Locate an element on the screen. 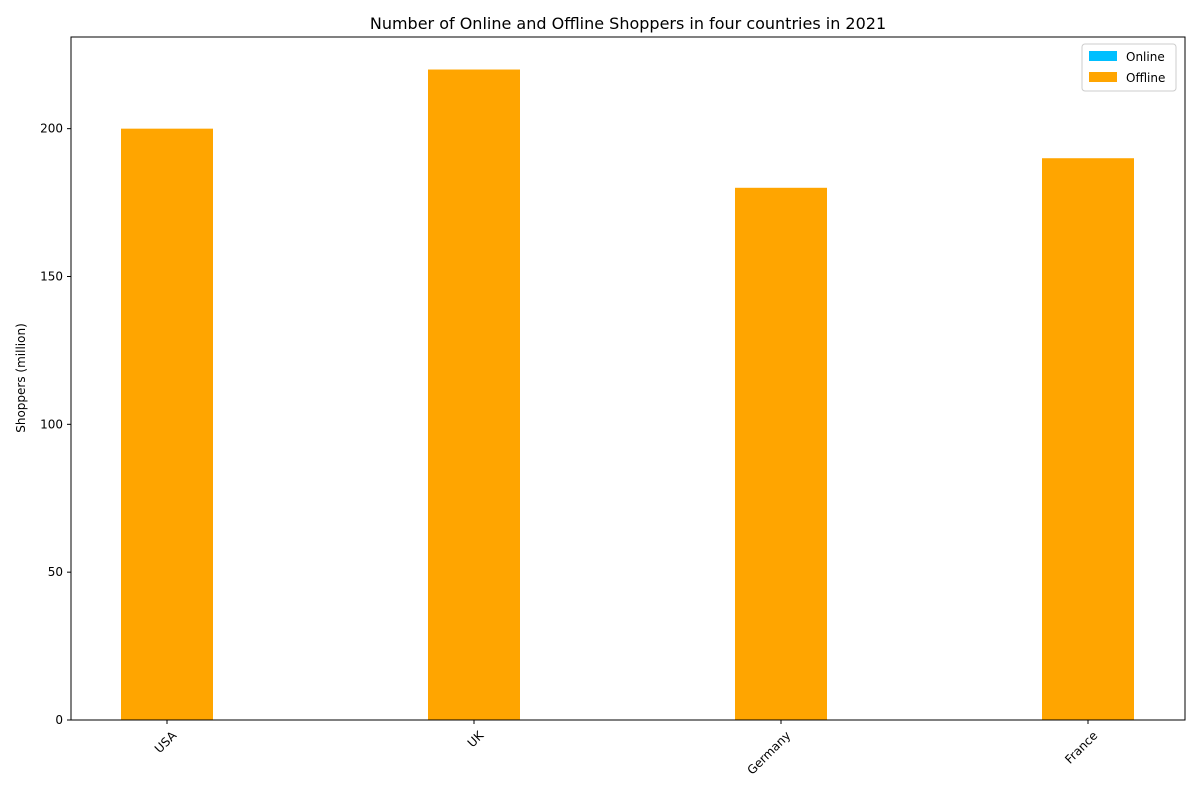  y-tick-label: 0 is located at coordinates (59, 720).